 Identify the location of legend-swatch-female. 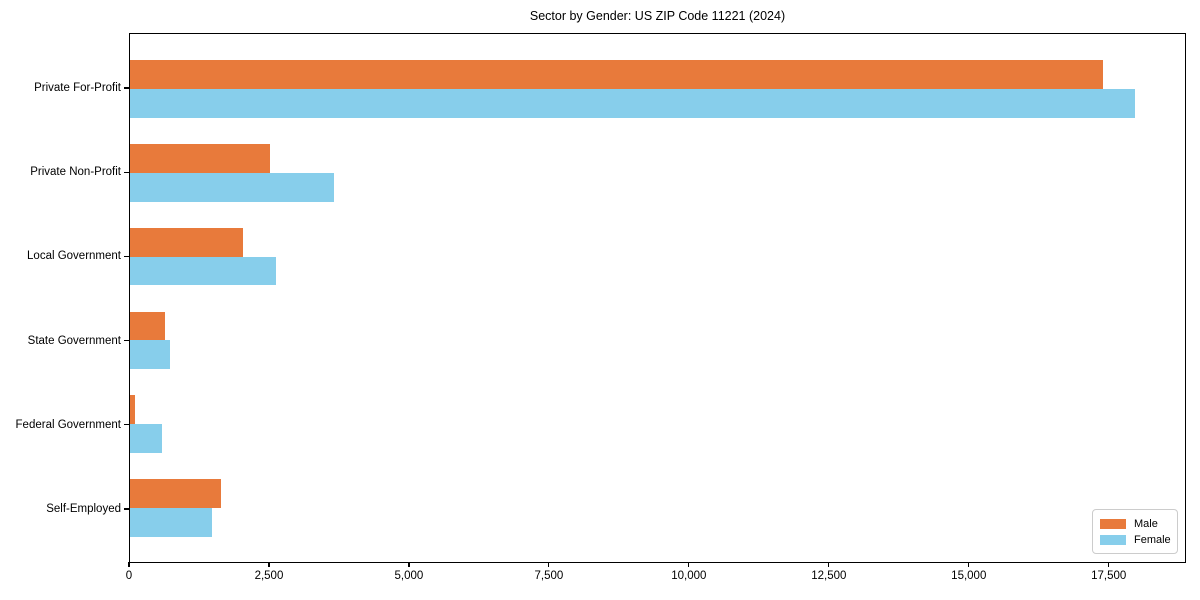
(1113, 539).